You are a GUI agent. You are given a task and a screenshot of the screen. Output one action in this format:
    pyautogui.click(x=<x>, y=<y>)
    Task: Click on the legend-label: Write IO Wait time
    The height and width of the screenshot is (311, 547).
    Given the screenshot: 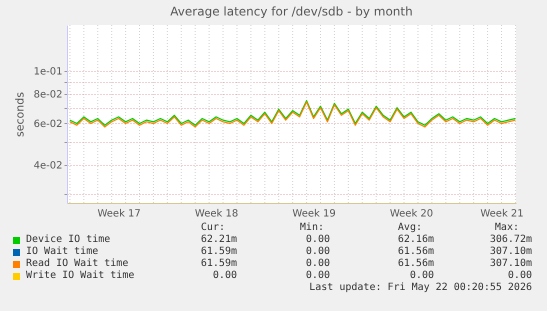 What is the action you would take?
    pyautogui.click(x=80, y=276)
    